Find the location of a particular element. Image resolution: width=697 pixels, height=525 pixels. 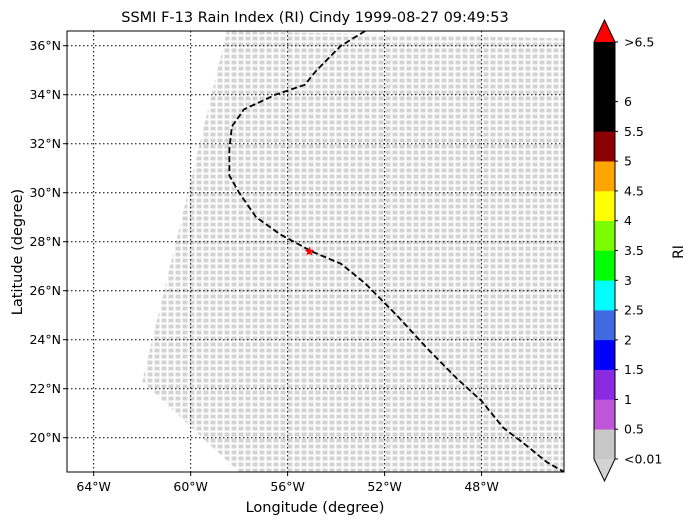

x-tick-label: 64°W is located at coordinates (93, 486).